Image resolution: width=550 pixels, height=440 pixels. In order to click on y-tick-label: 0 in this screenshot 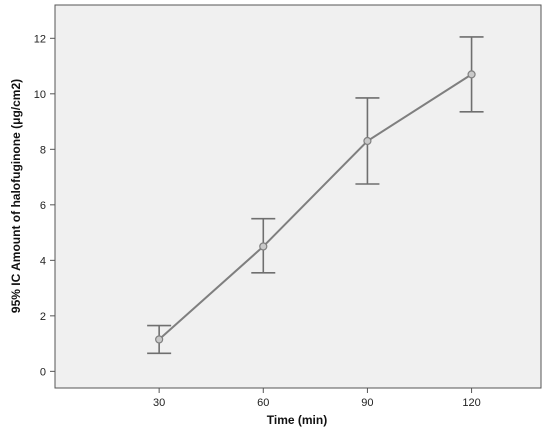, I will do `click(43, 372)`.